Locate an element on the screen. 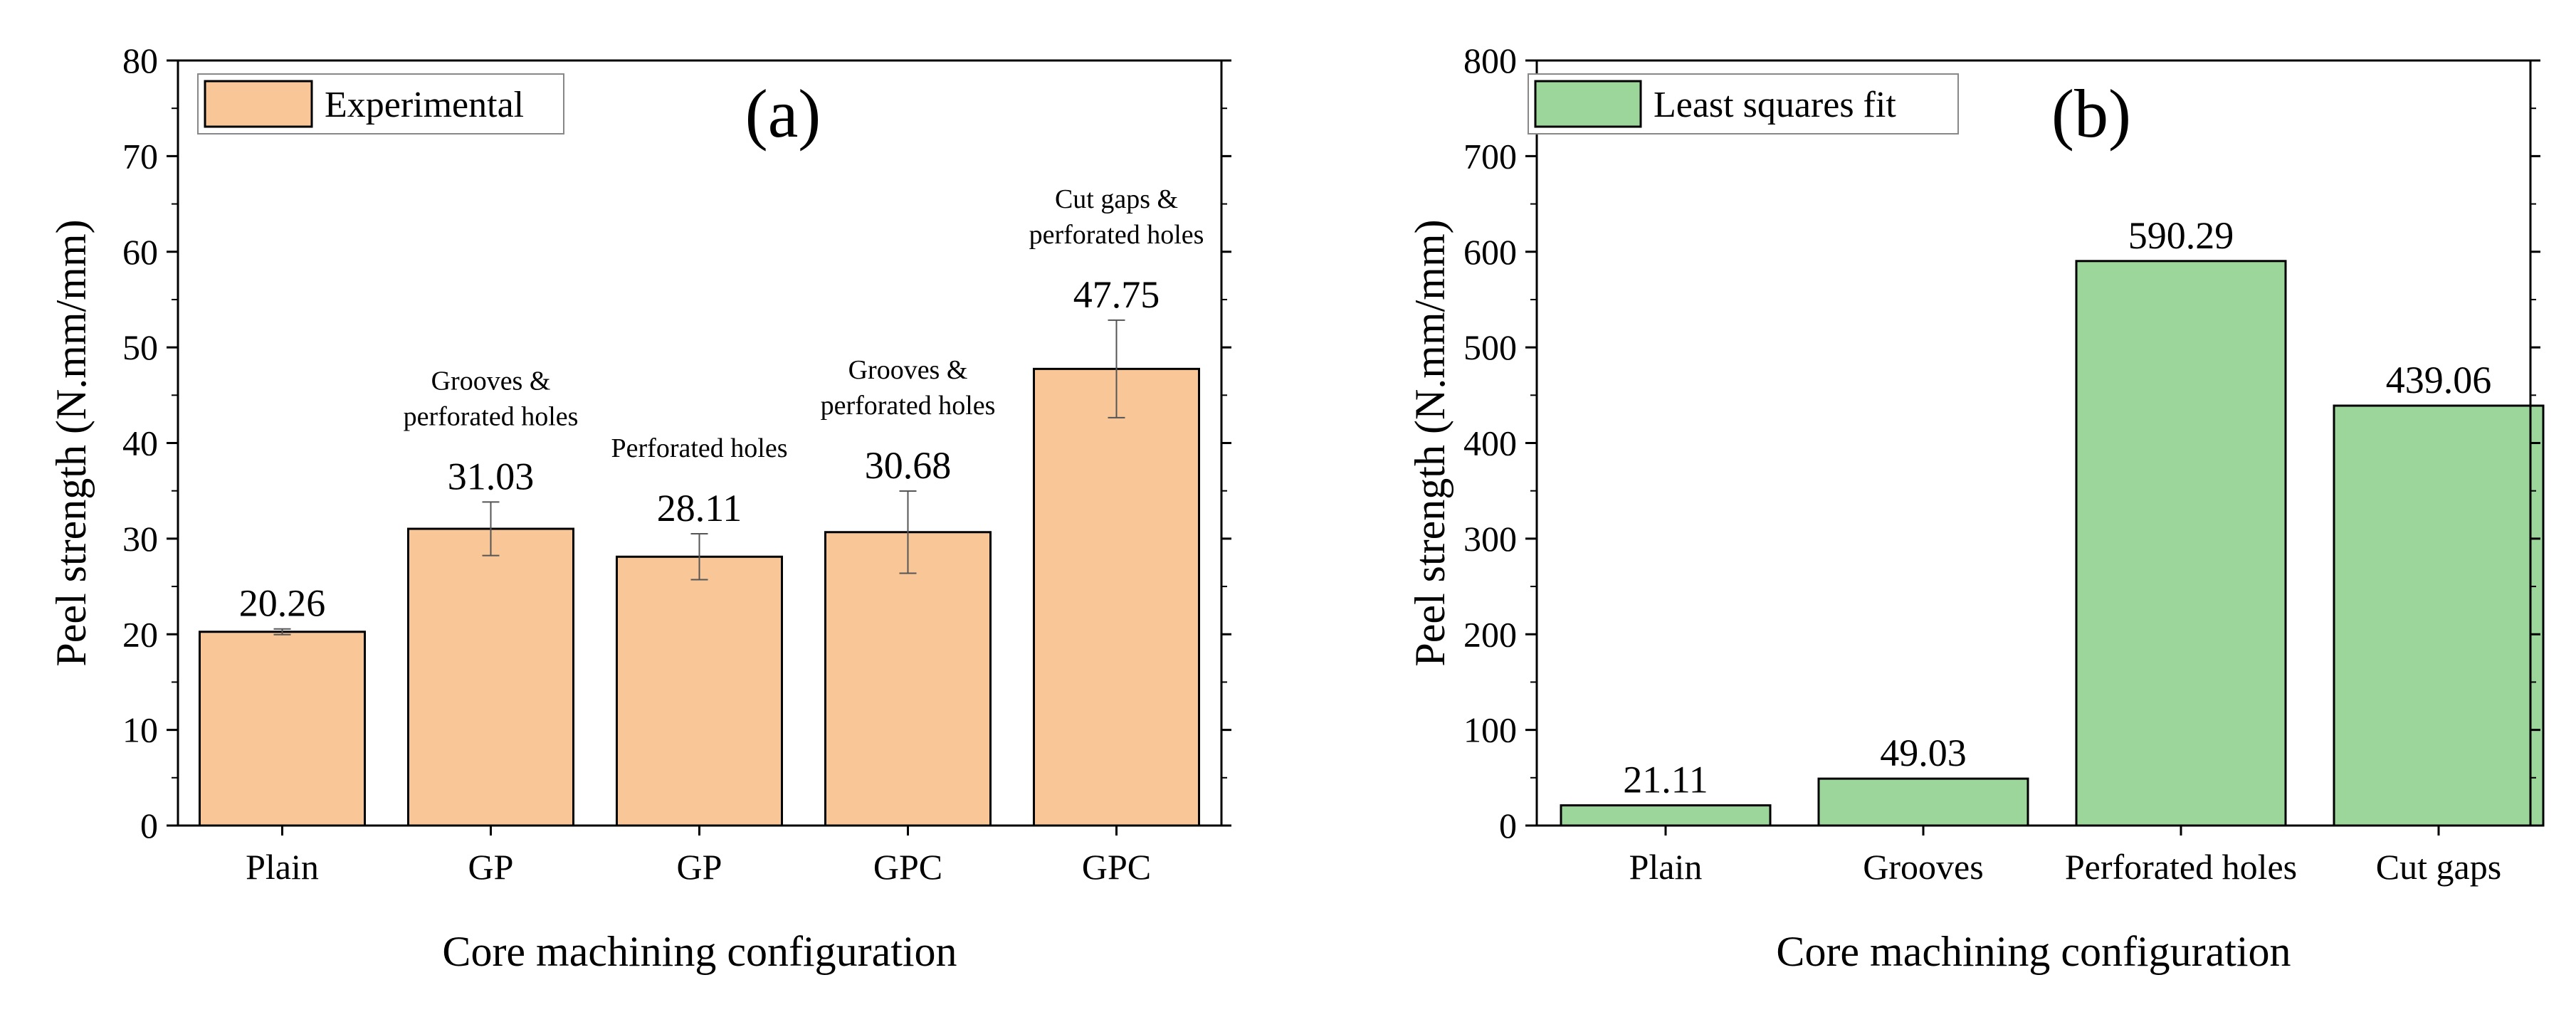 The width and height of the screenshot is (2576, 1012). y-tick-label: 200 is located at coordinates (1490, 634).